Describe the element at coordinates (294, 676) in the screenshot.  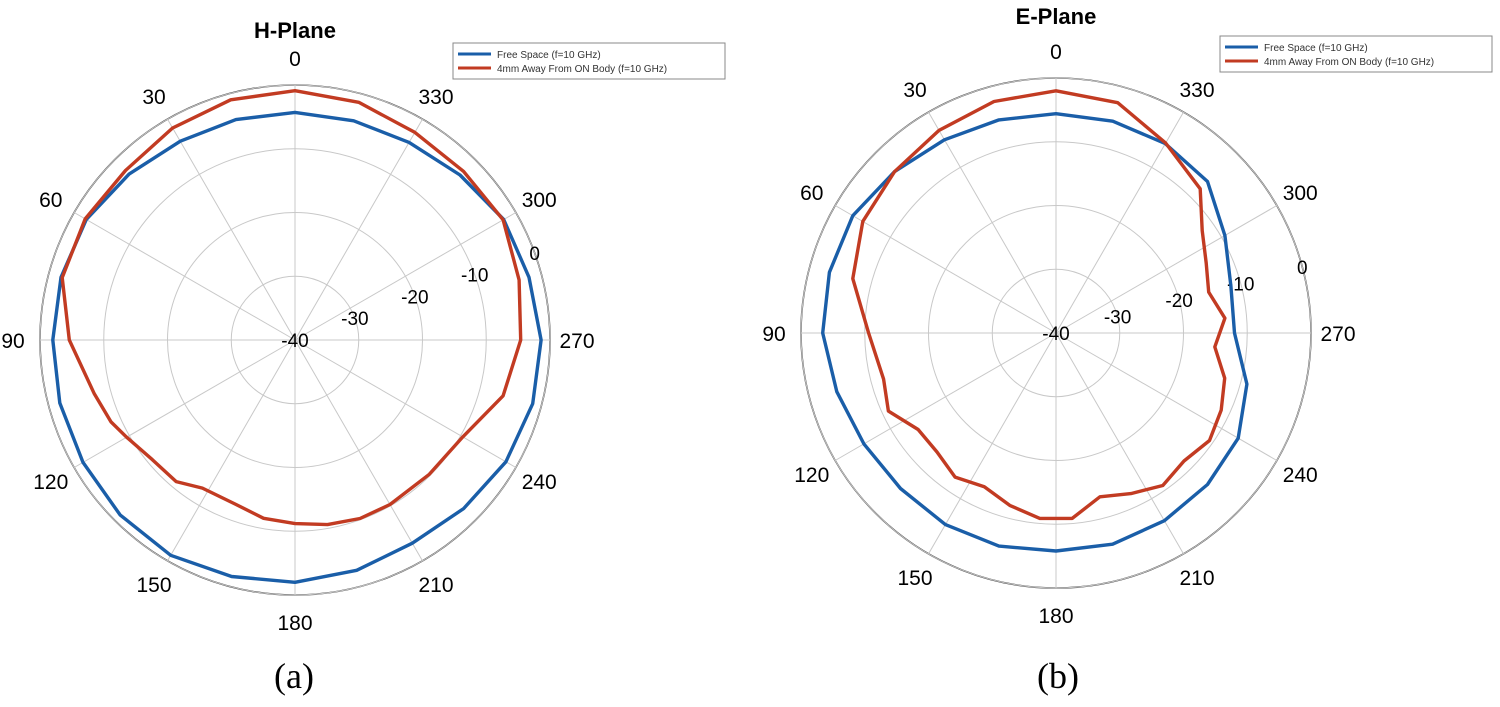
I see `caption-a: (a)` at that location.